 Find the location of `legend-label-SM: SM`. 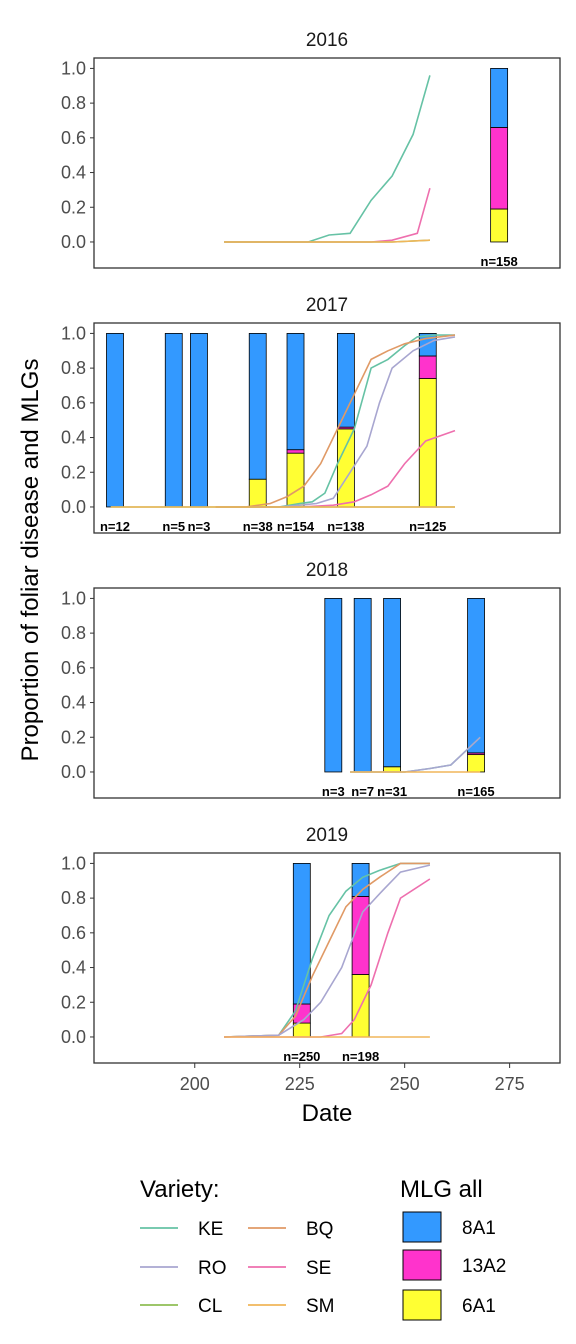

legend-label-SM: SM is located at coordinates (320, 1306).